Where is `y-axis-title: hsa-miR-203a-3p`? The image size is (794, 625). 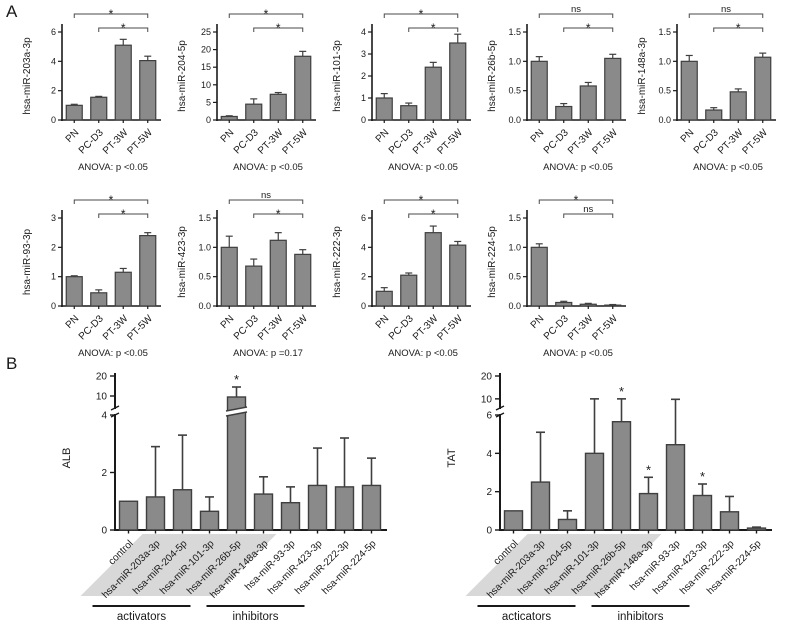 y-axis-title: hsa-miR-203a-3p is located at coordinates (27, 76).